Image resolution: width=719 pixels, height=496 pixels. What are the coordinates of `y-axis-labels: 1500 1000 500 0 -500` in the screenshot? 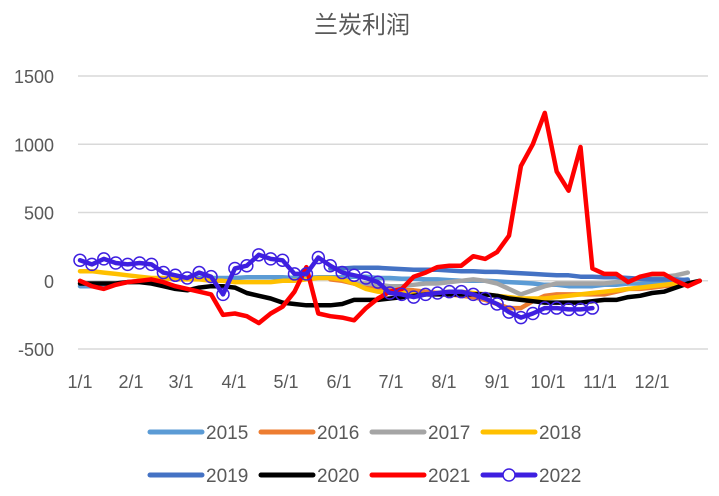 It's located at (34, 213).